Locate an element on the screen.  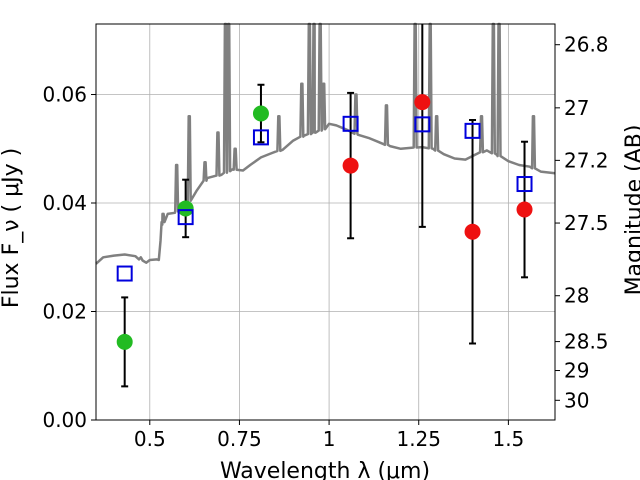
y2-tick-label: 30 is located at coordinates (576, 400).